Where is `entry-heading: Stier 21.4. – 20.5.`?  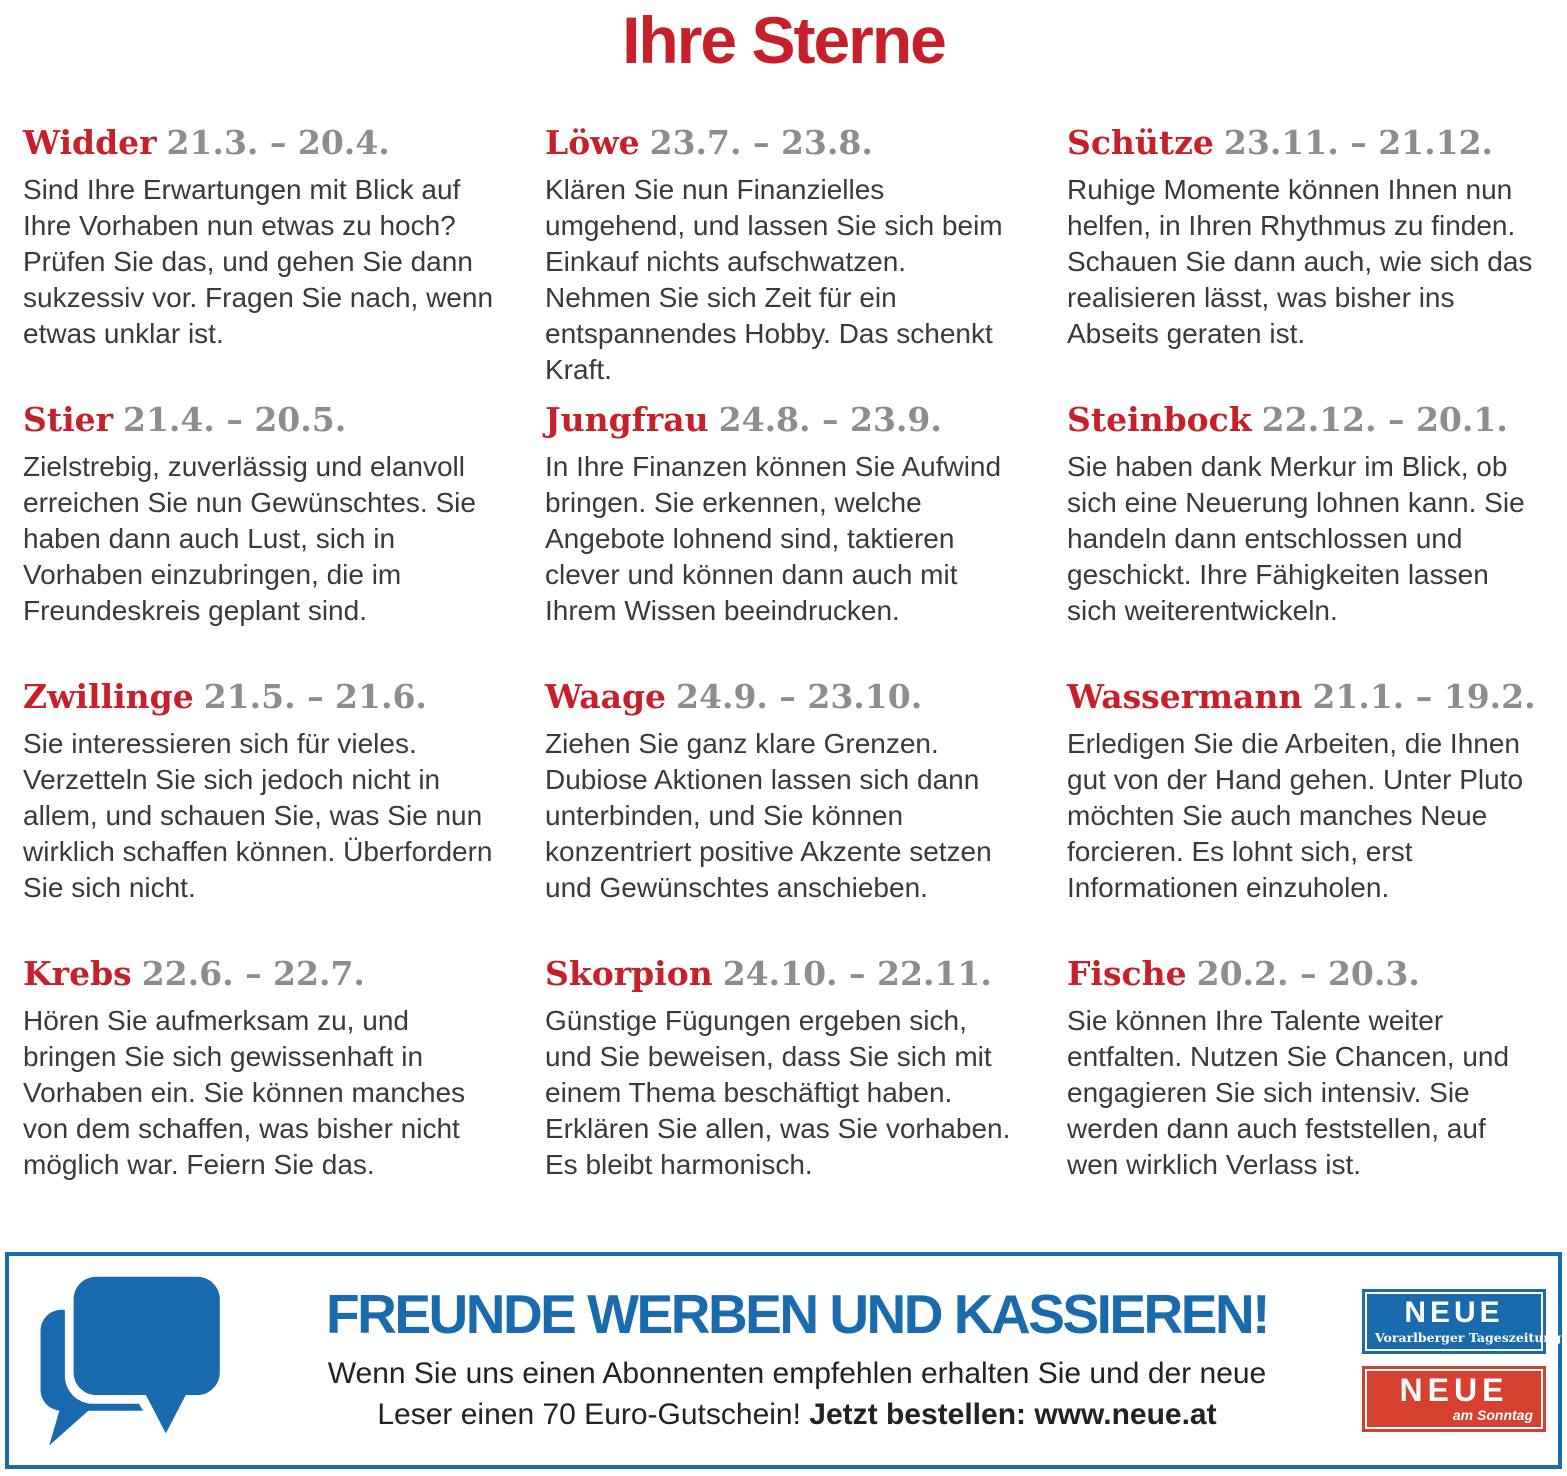 entry-heading: Stier 21.4. – 20.5. is located at coordinates (258, 420).